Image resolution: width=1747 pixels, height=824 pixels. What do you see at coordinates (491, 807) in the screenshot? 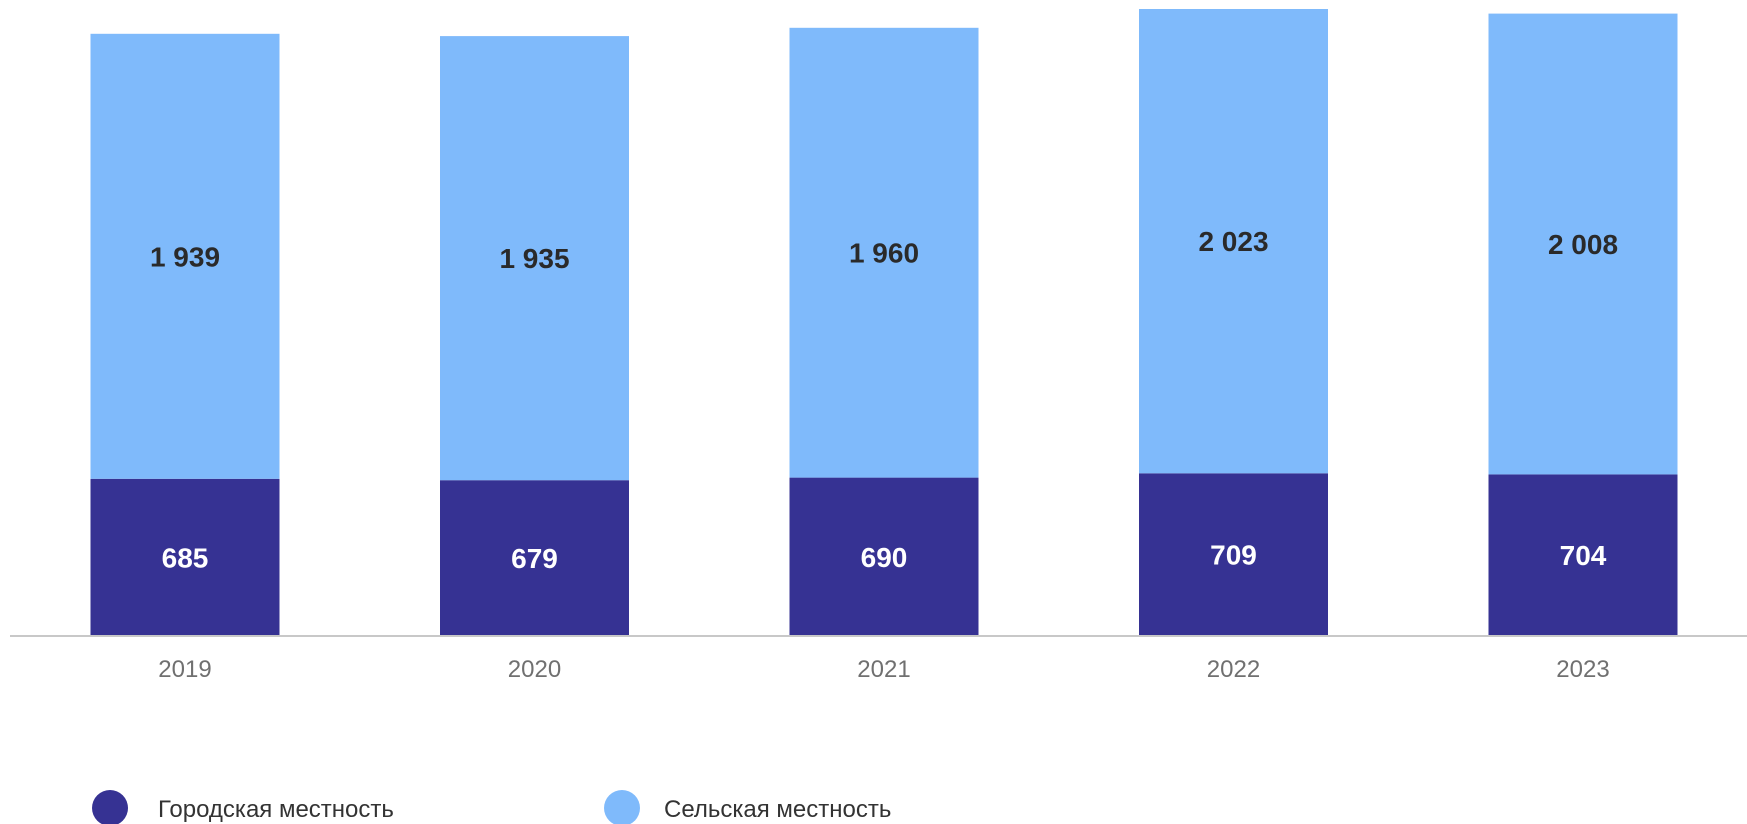
I see `legend: Городская местность Сельская местность` at bounding box center [491, 807].